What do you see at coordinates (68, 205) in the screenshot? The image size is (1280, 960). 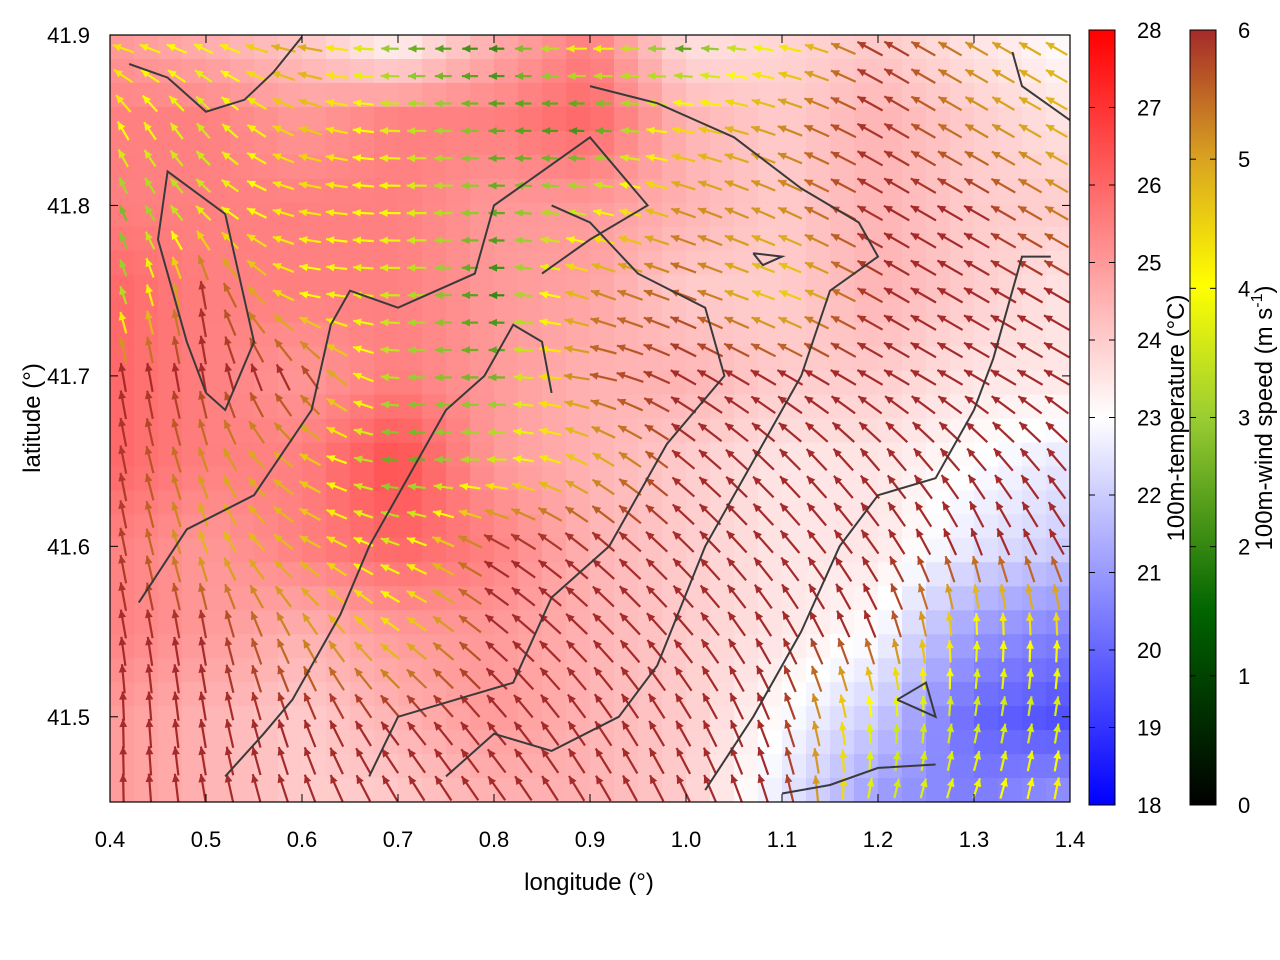 I see `y-tick-label: 41.8` at bounding box center [68, 205].